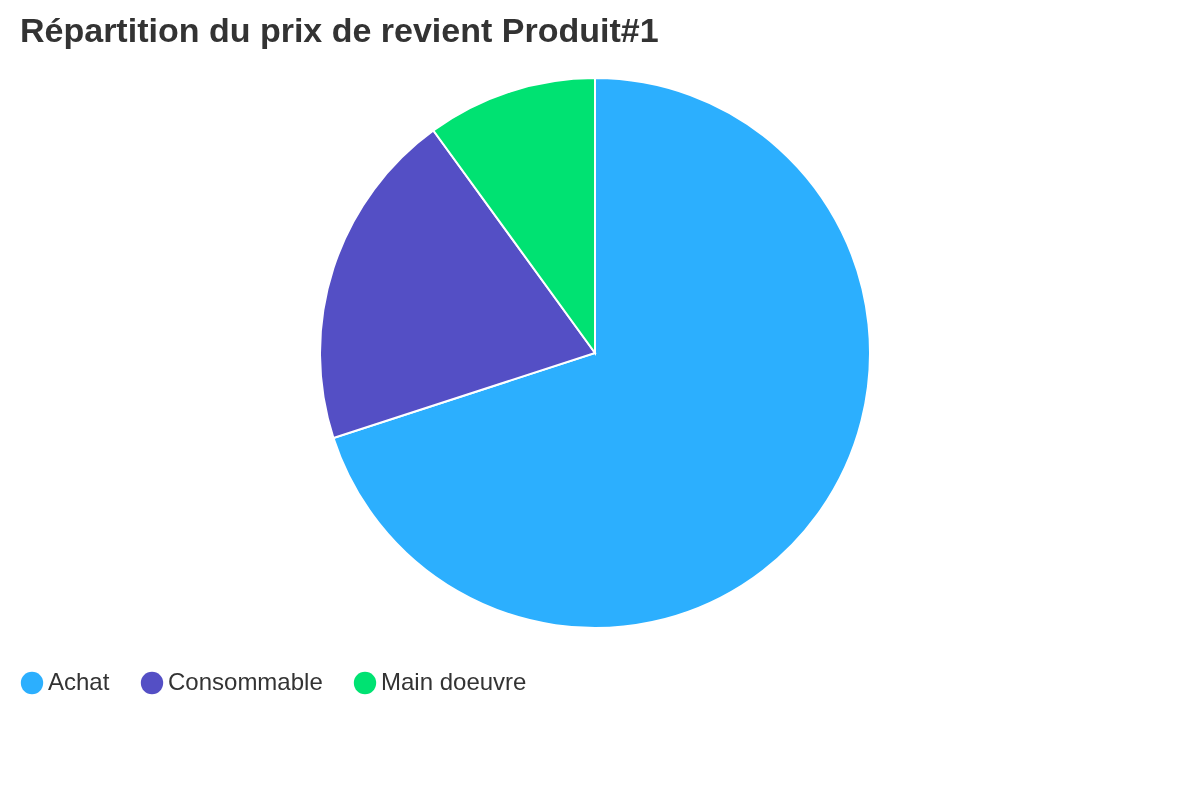 The height and width of the screenshot is (800, 1200). I want to click on legend-label: Consommable, so click(245, 681).